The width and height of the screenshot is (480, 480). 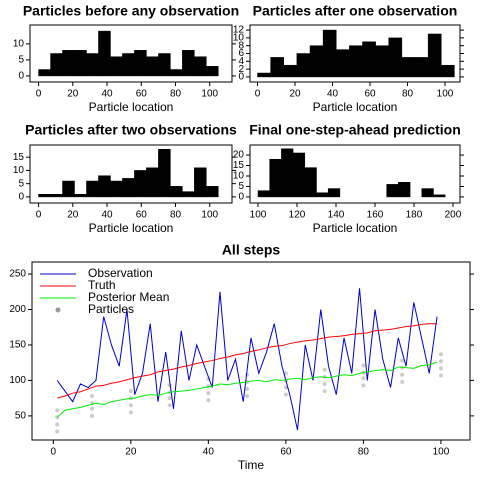 I want to click on panel-title: All steps, so click(x=251, y=250).